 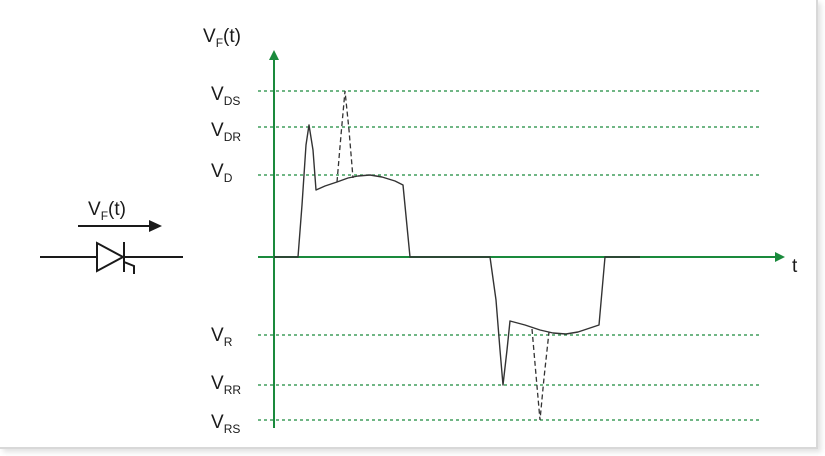 I want to click on label-vrr: VRR, so click(x=226, y=385).